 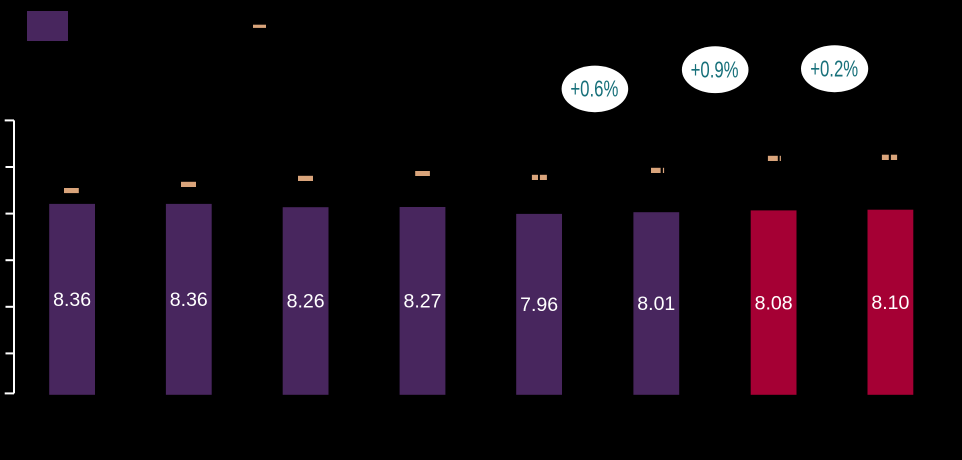 I want to click on svg-text: 8.27, so click(x=423, y=302).